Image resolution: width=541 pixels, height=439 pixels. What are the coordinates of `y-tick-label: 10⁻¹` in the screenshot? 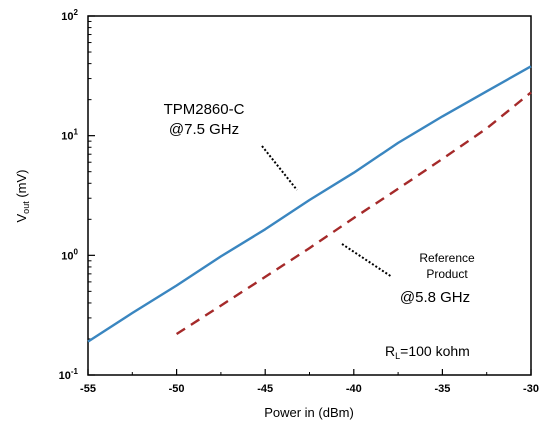 It's located at (69, 374).